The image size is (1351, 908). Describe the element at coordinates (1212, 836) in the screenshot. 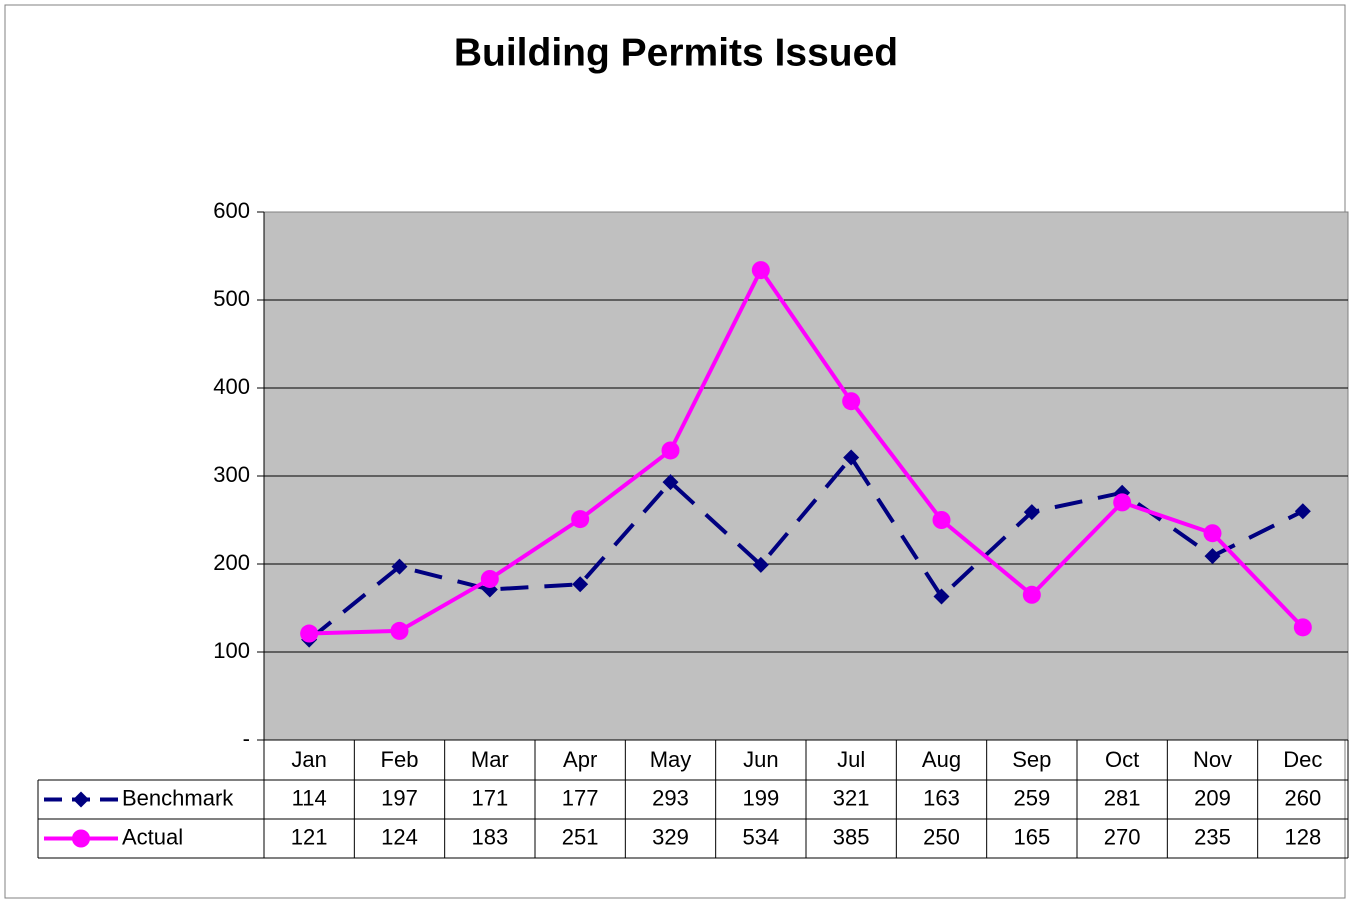

I see `table-value: 235` at that location.